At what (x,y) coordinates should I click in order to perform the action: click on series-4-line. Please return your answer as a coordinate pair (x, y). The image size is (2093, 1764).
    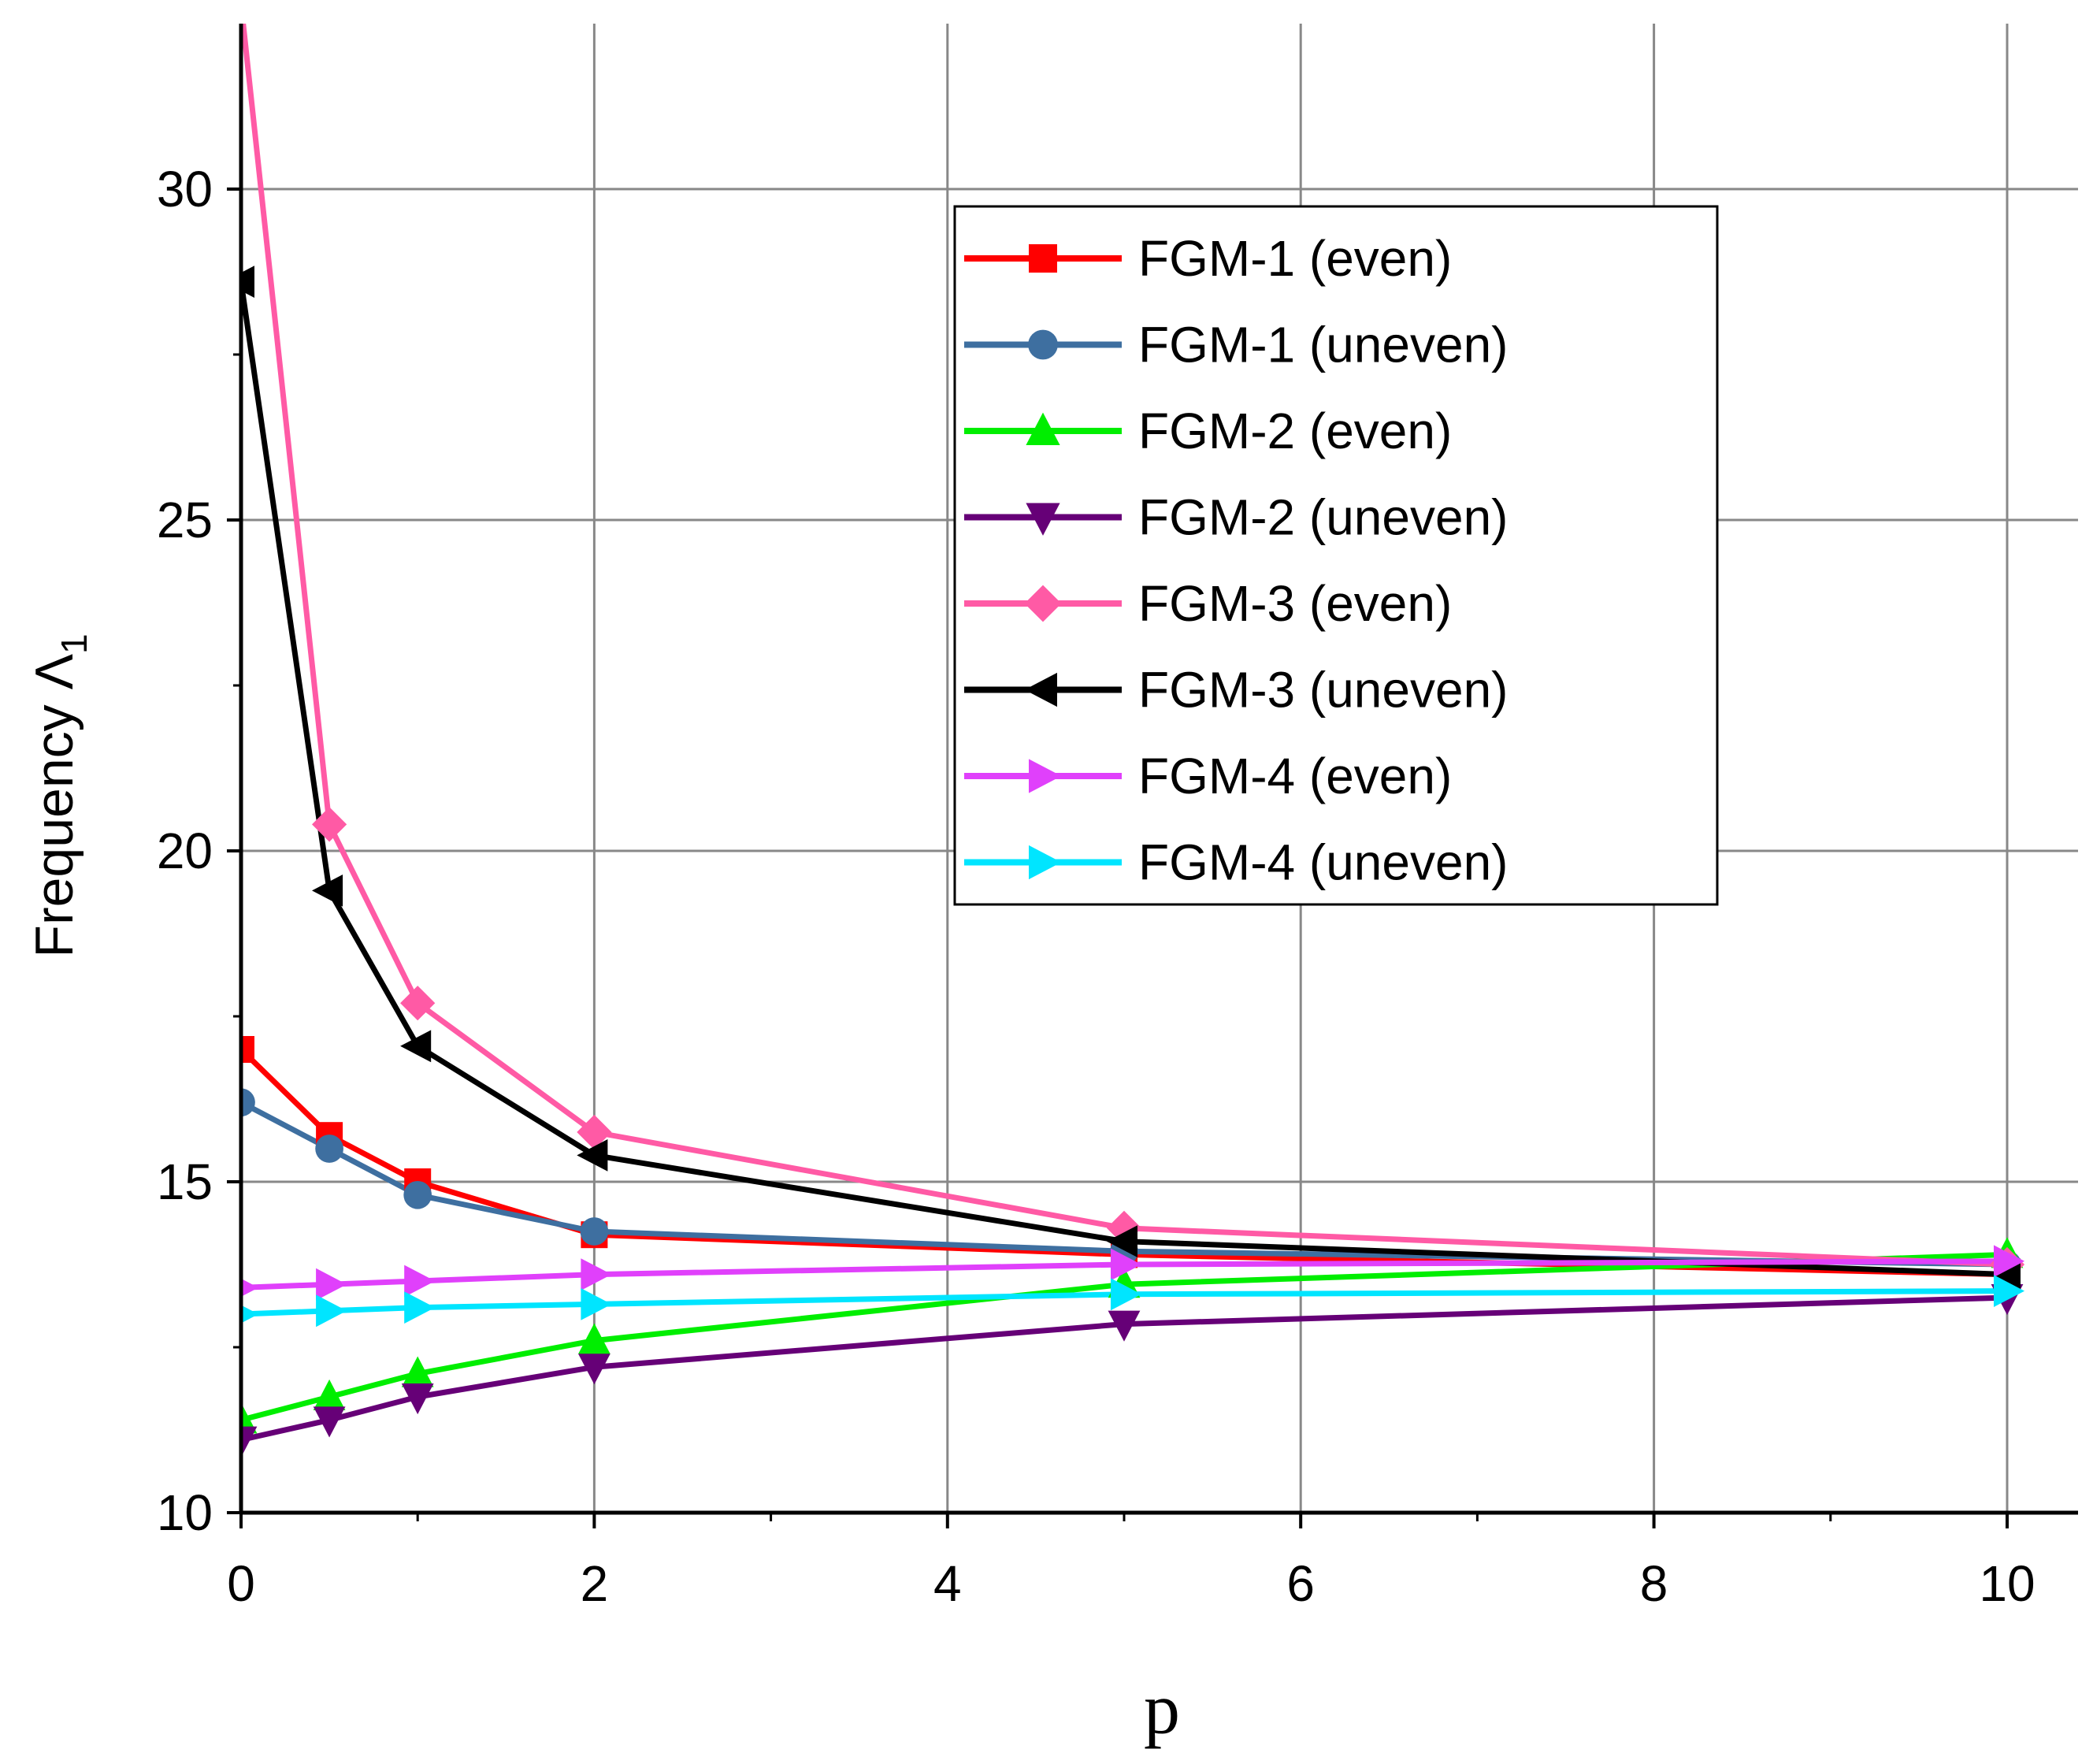
    Looking at the image, I should click on (1124, 1368).